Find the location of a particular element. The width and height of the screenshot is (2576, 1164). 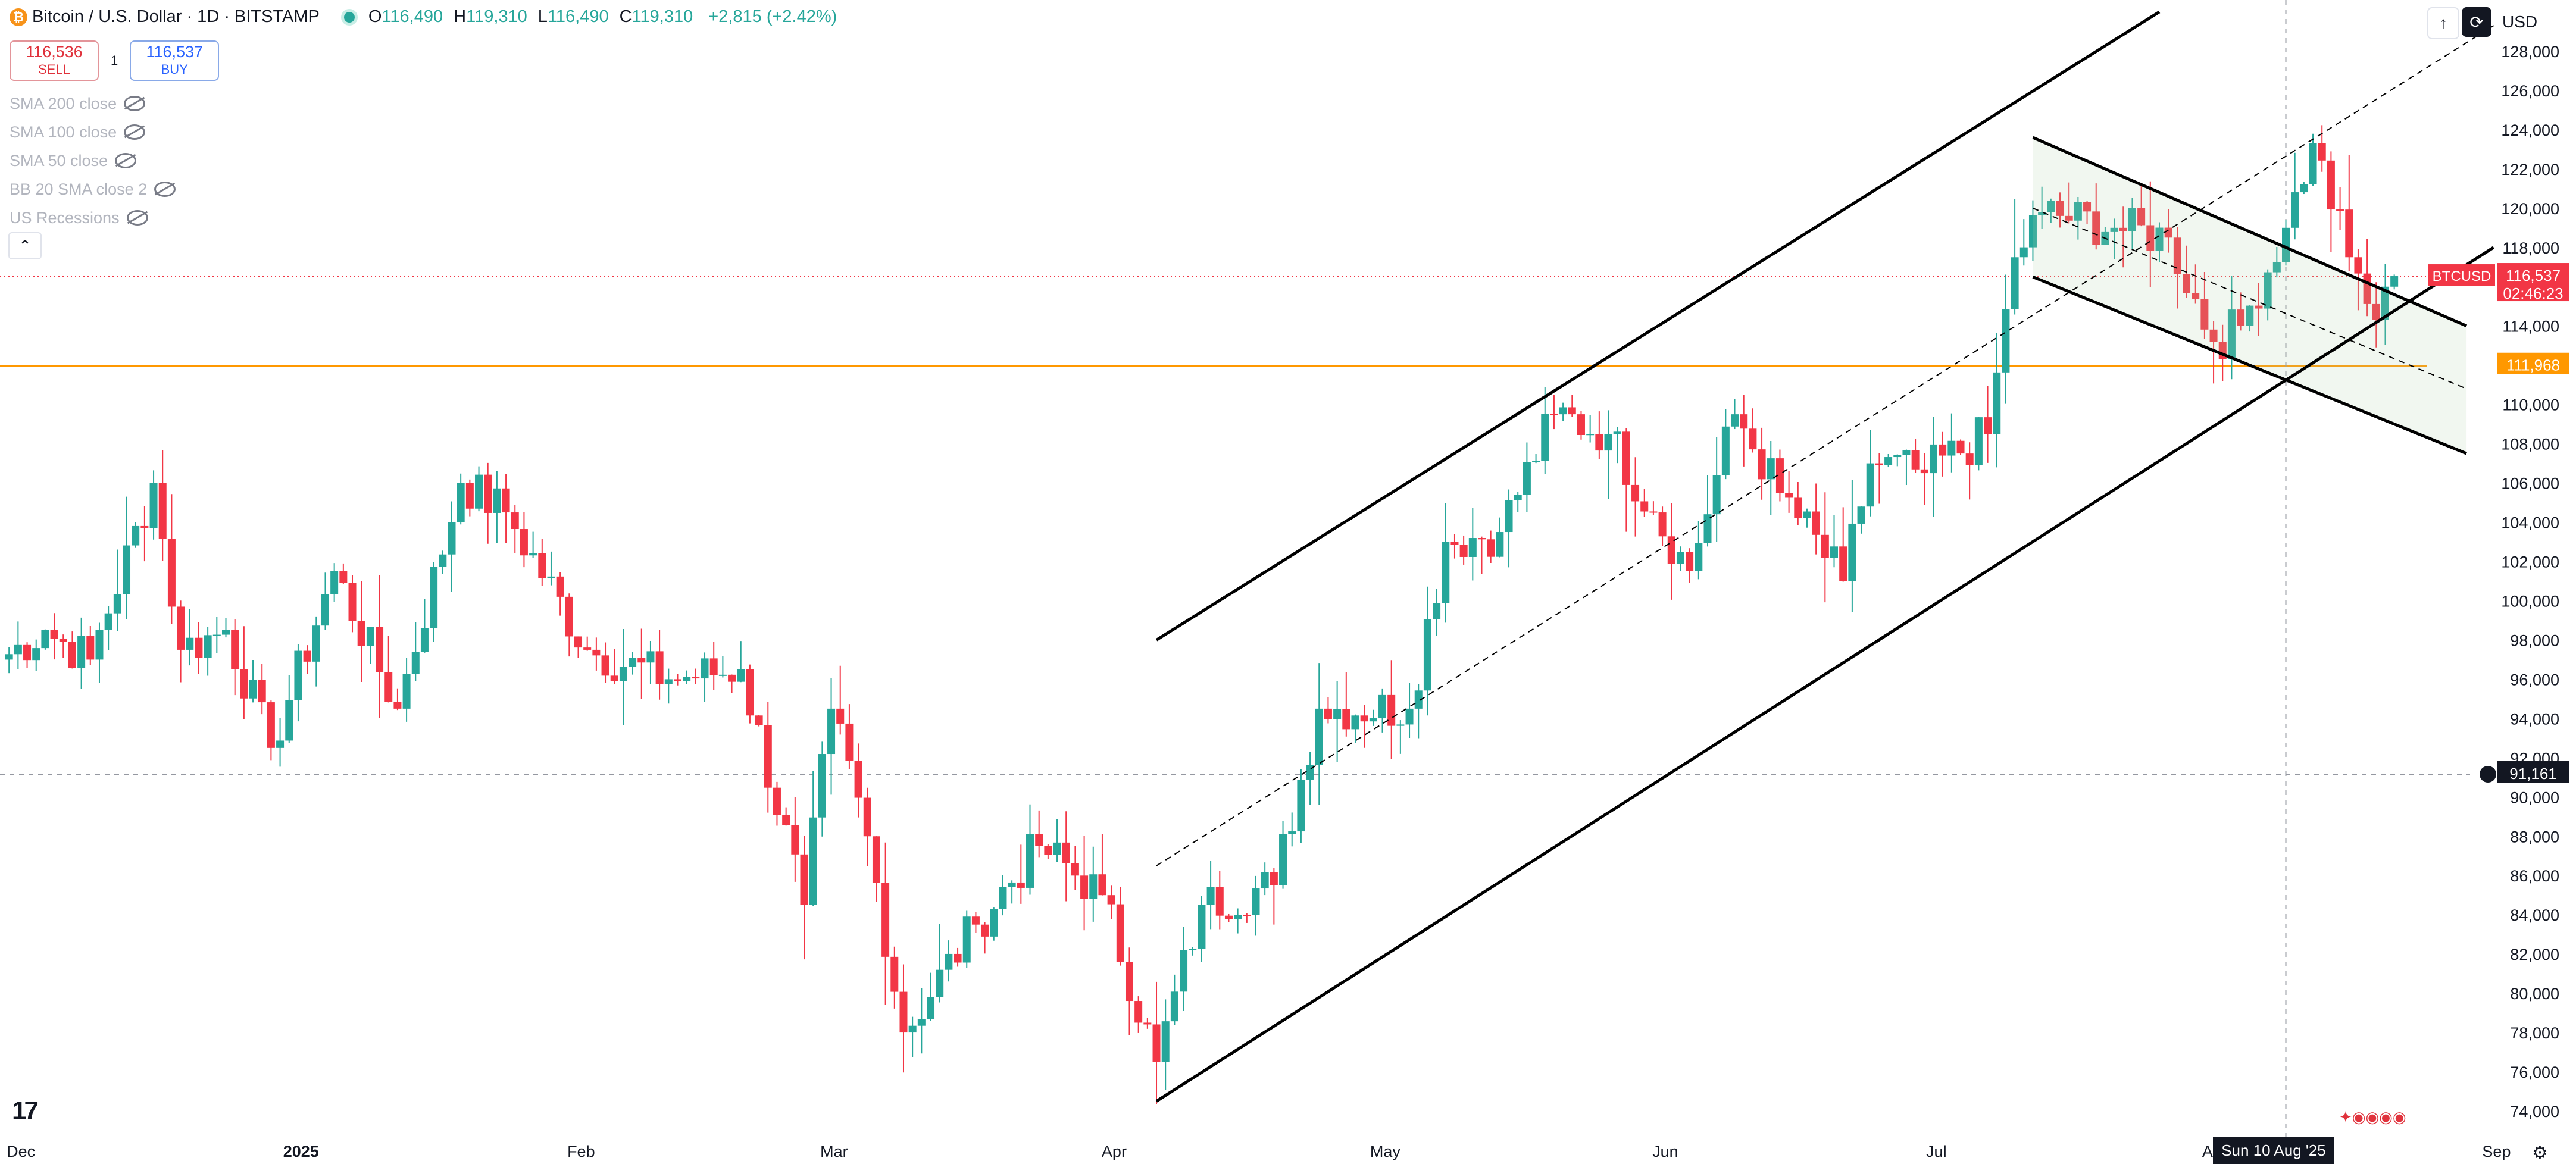

indicator-us-recessions: US Recessions is located at coordinates (93, 218).